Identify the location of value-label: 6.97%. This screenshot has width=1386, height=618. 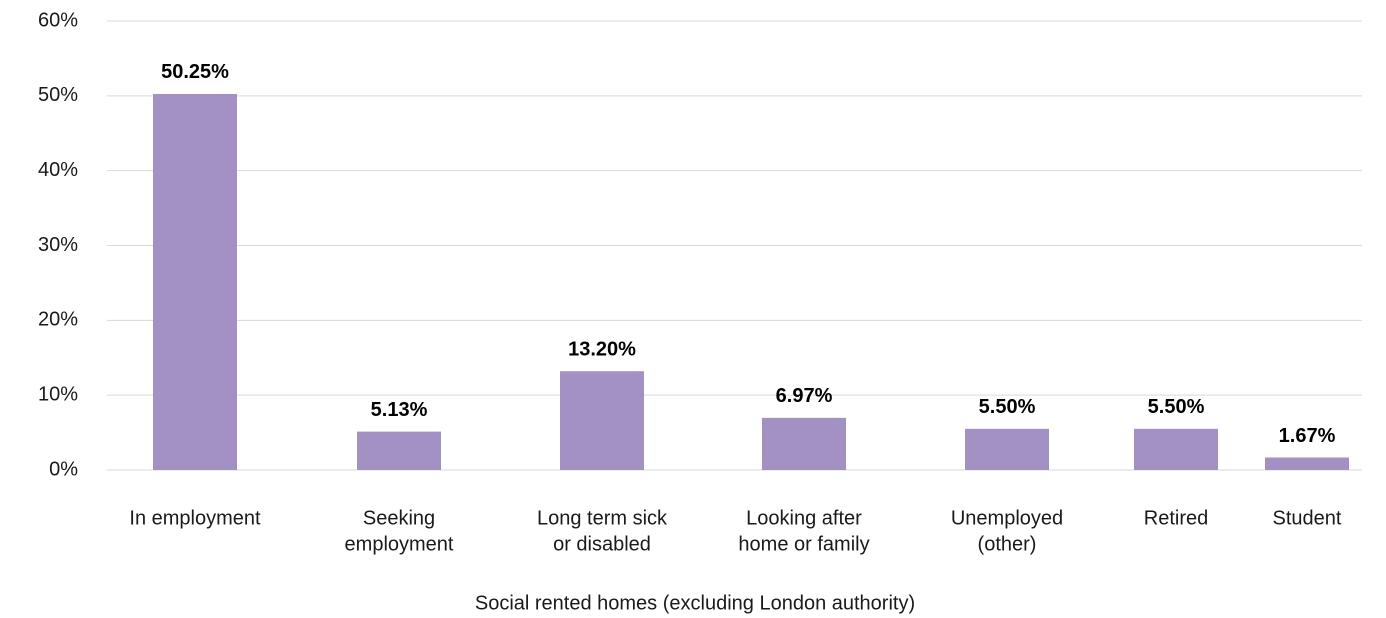
(804, 396).